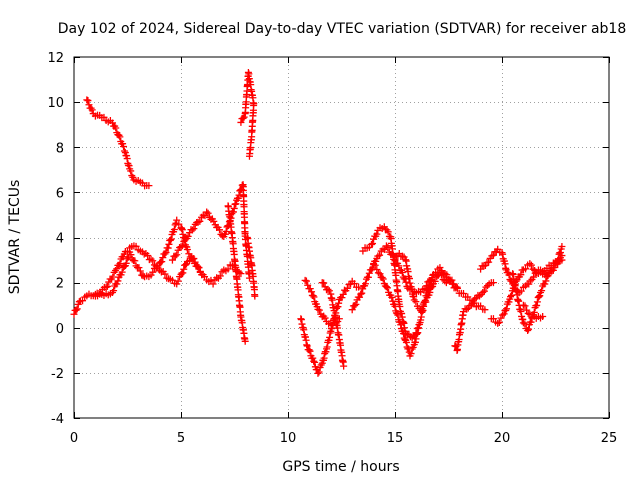  What do you see at coordinates (181, 438) in the screenshot?
I see `x-tick-label: 5` at bounding box center [181, 438].